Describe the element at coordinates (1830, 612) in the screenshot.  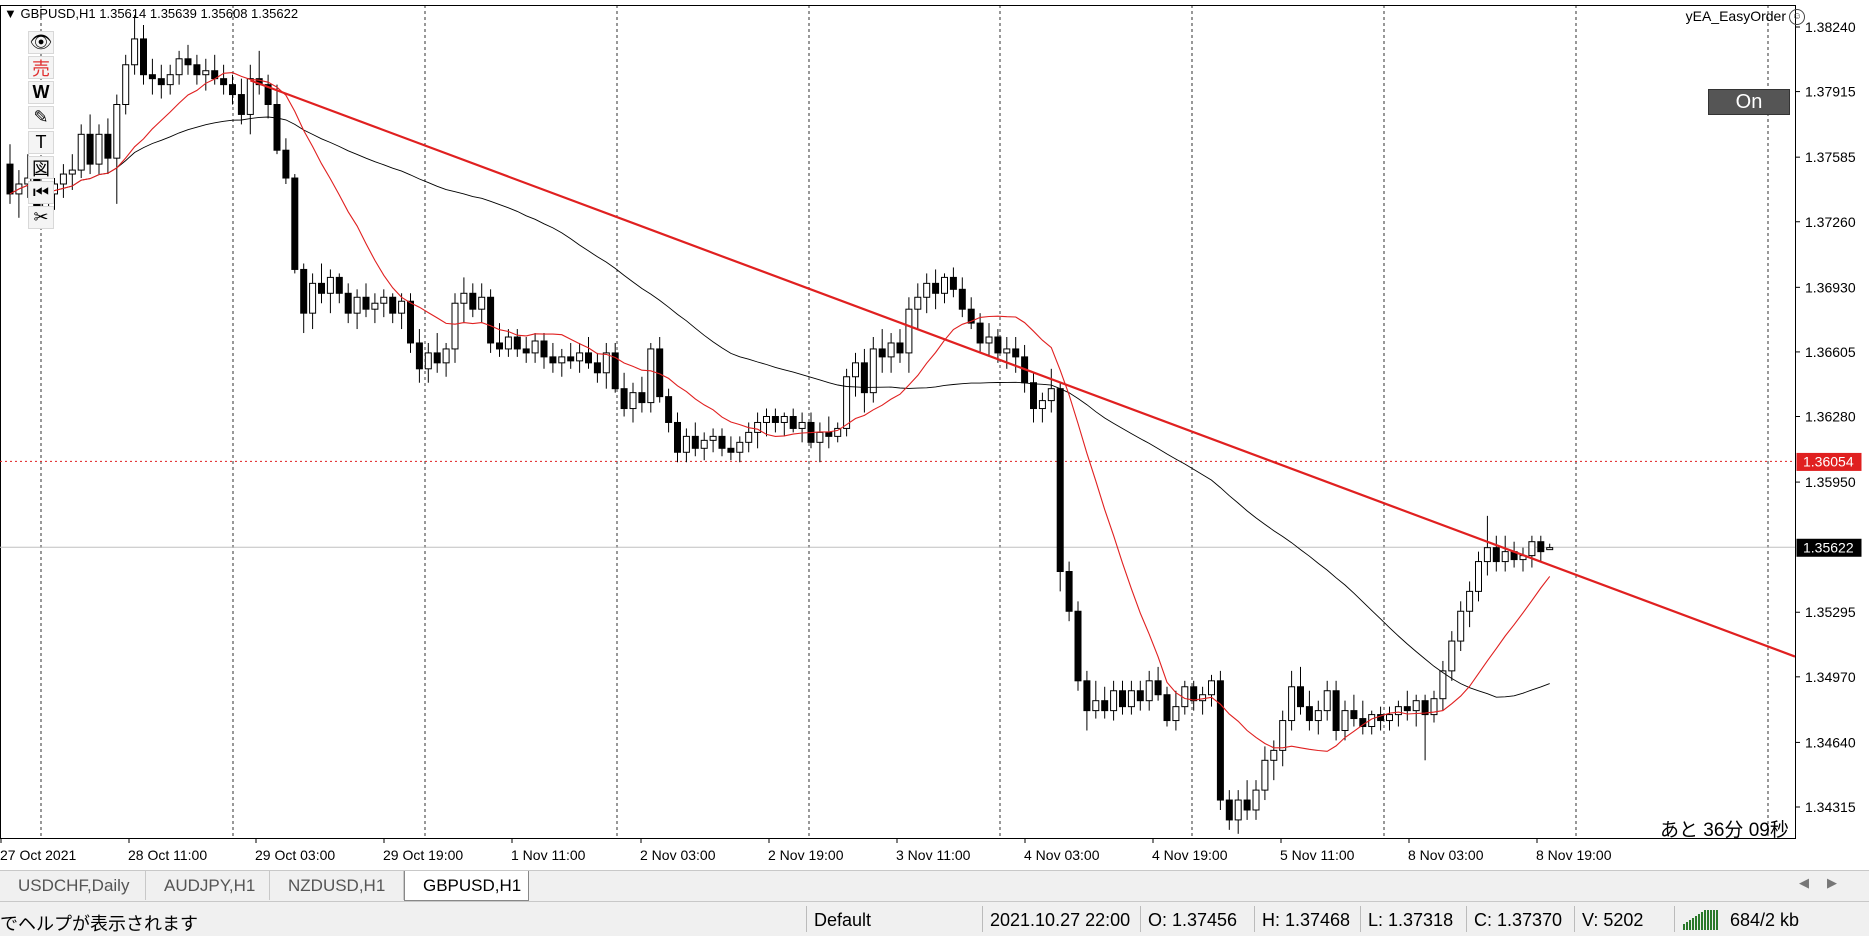
I see `price-axis-label: 1.35295` at that location.